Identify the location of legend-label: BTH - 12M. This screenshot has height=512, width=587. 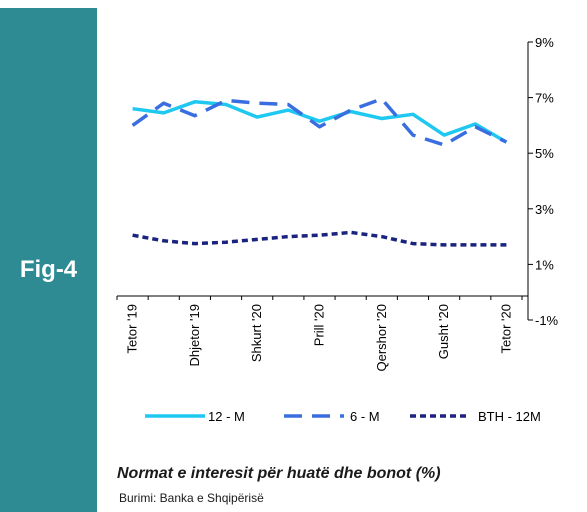
(509, 416).